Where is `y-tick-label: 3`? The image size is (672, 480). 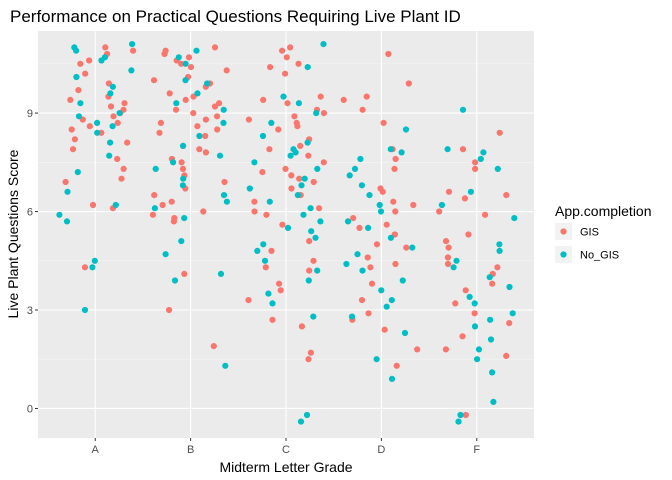
y-tick-label: 3 is located at coordinates (30, 311).